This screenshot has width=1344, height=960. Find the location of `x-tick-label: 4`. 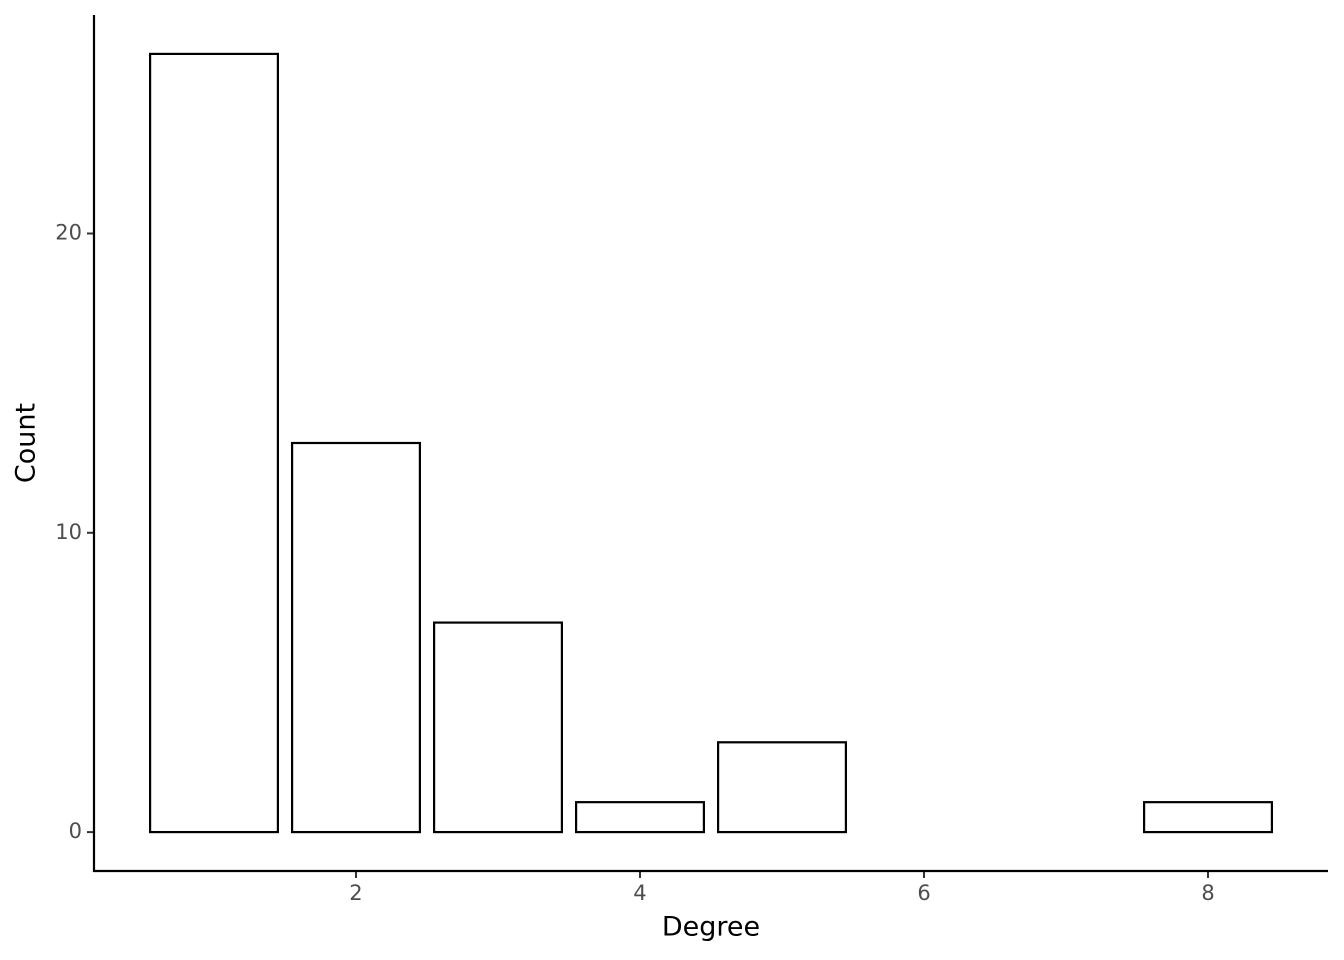

x-tick-label: 4 is located at coordinates (639, 893).